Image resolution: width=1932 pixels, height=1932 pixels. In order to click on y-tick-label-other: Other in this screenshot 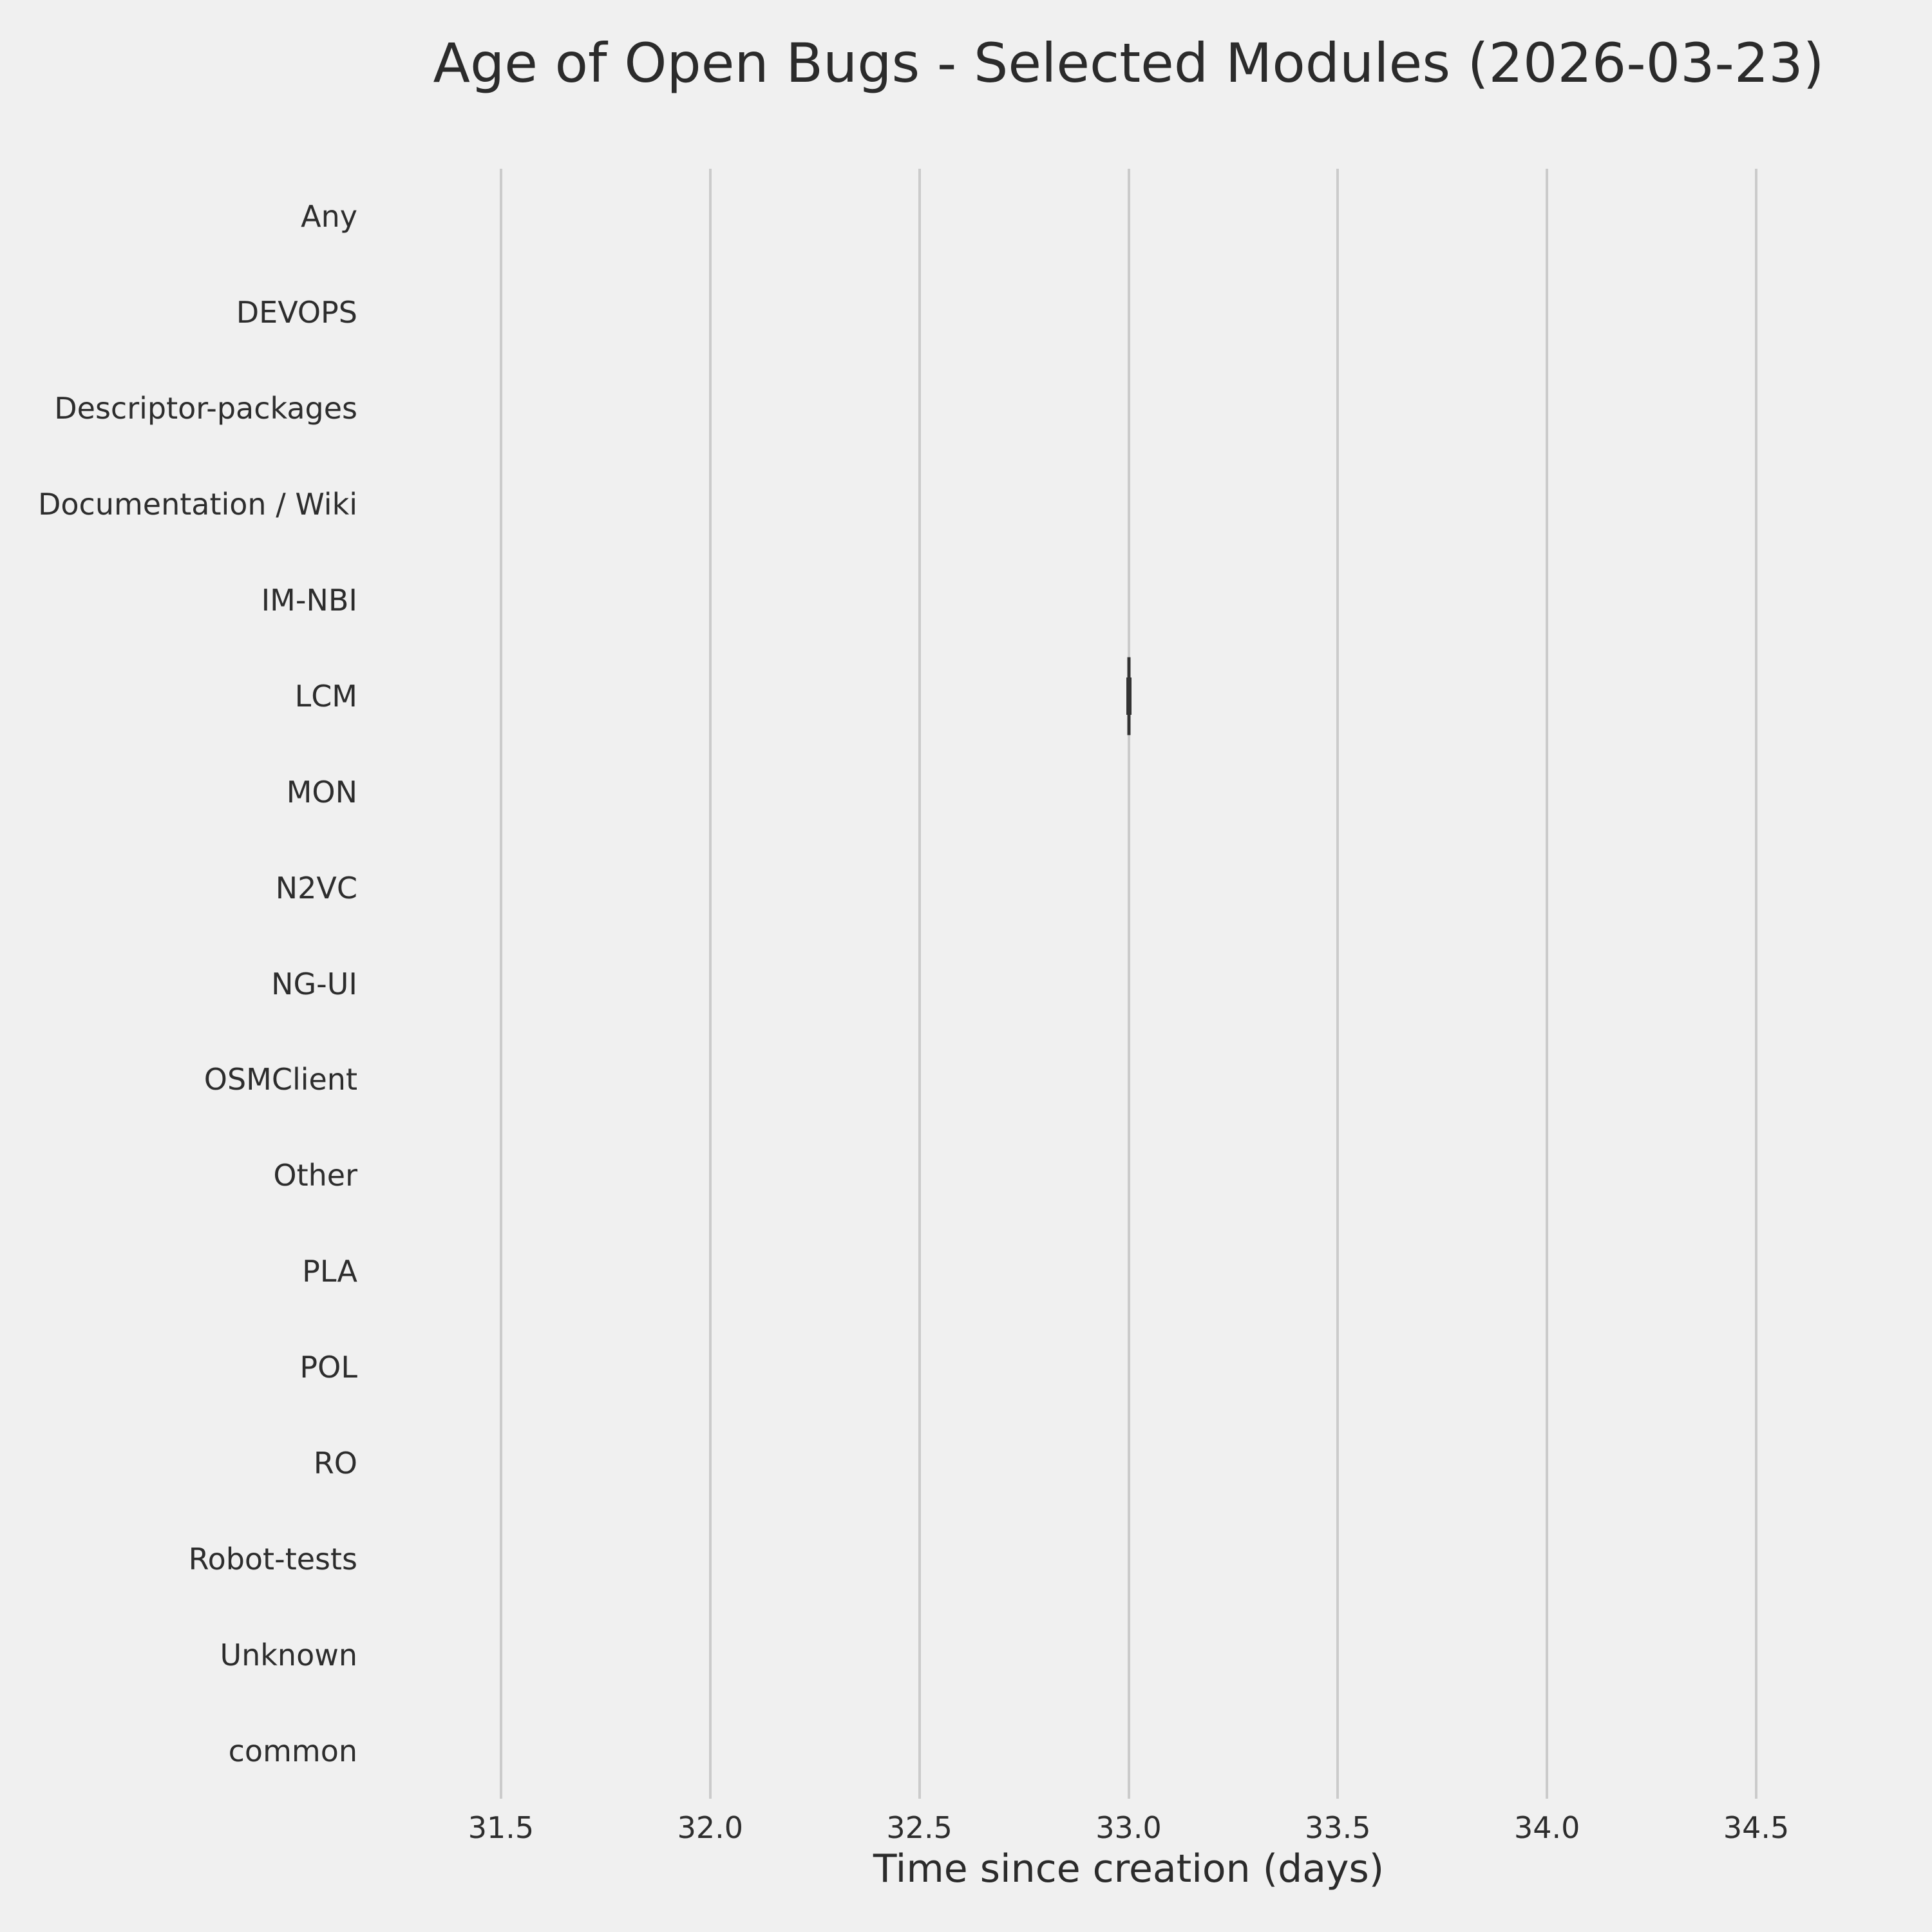, I will do `click(315, 1175)`.